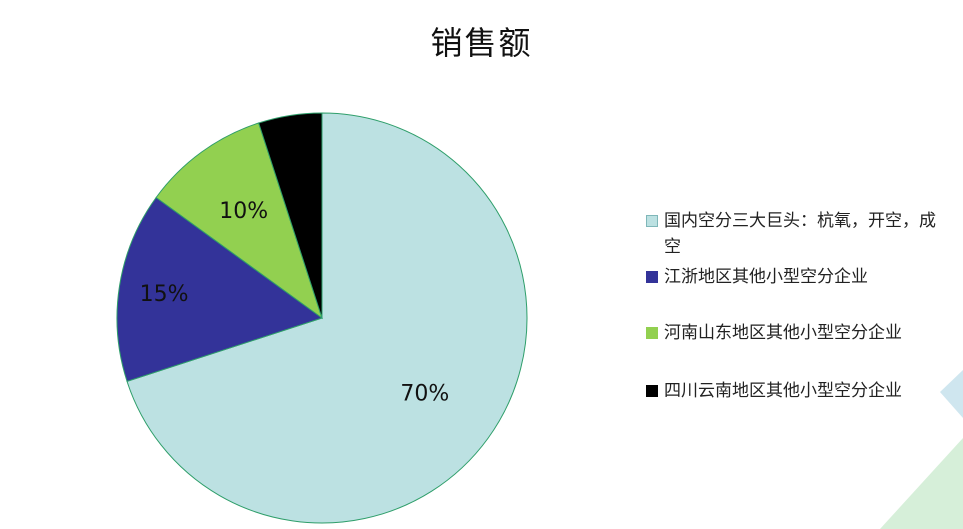 The height and width of the screenshot is (529, 963). I want to click on legend-label: 国内空分三大巨头：杭氧，开空，成空, so click(800, 234).